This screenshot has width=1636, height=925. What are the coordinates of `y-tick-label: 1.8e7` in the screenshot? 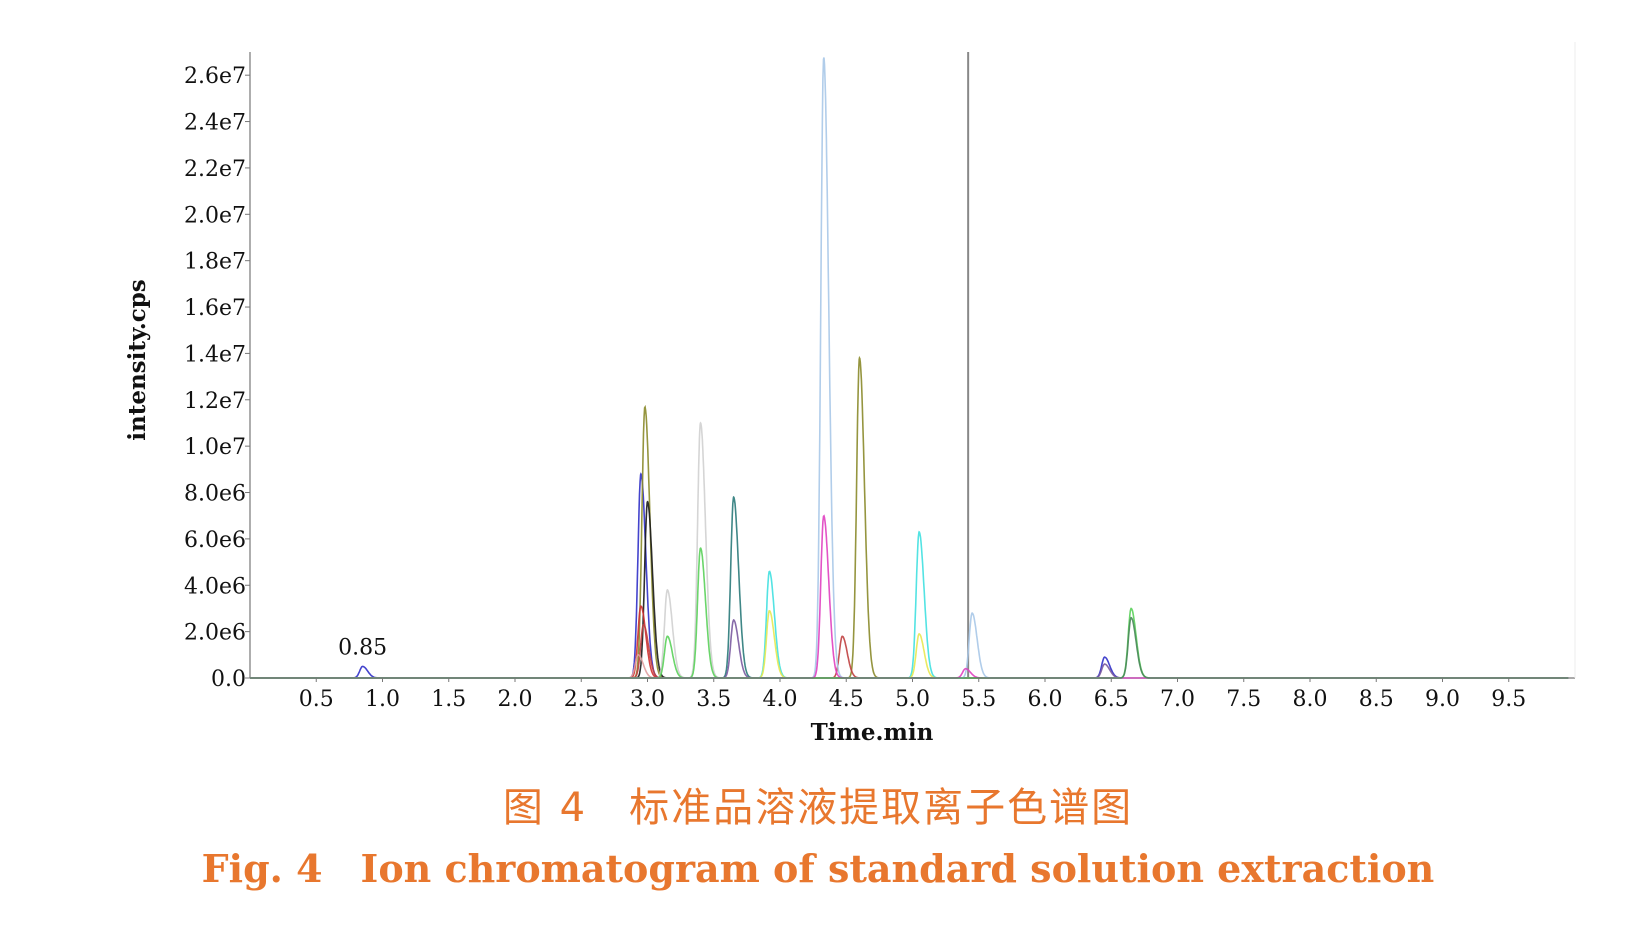 It's located at (215, 262).